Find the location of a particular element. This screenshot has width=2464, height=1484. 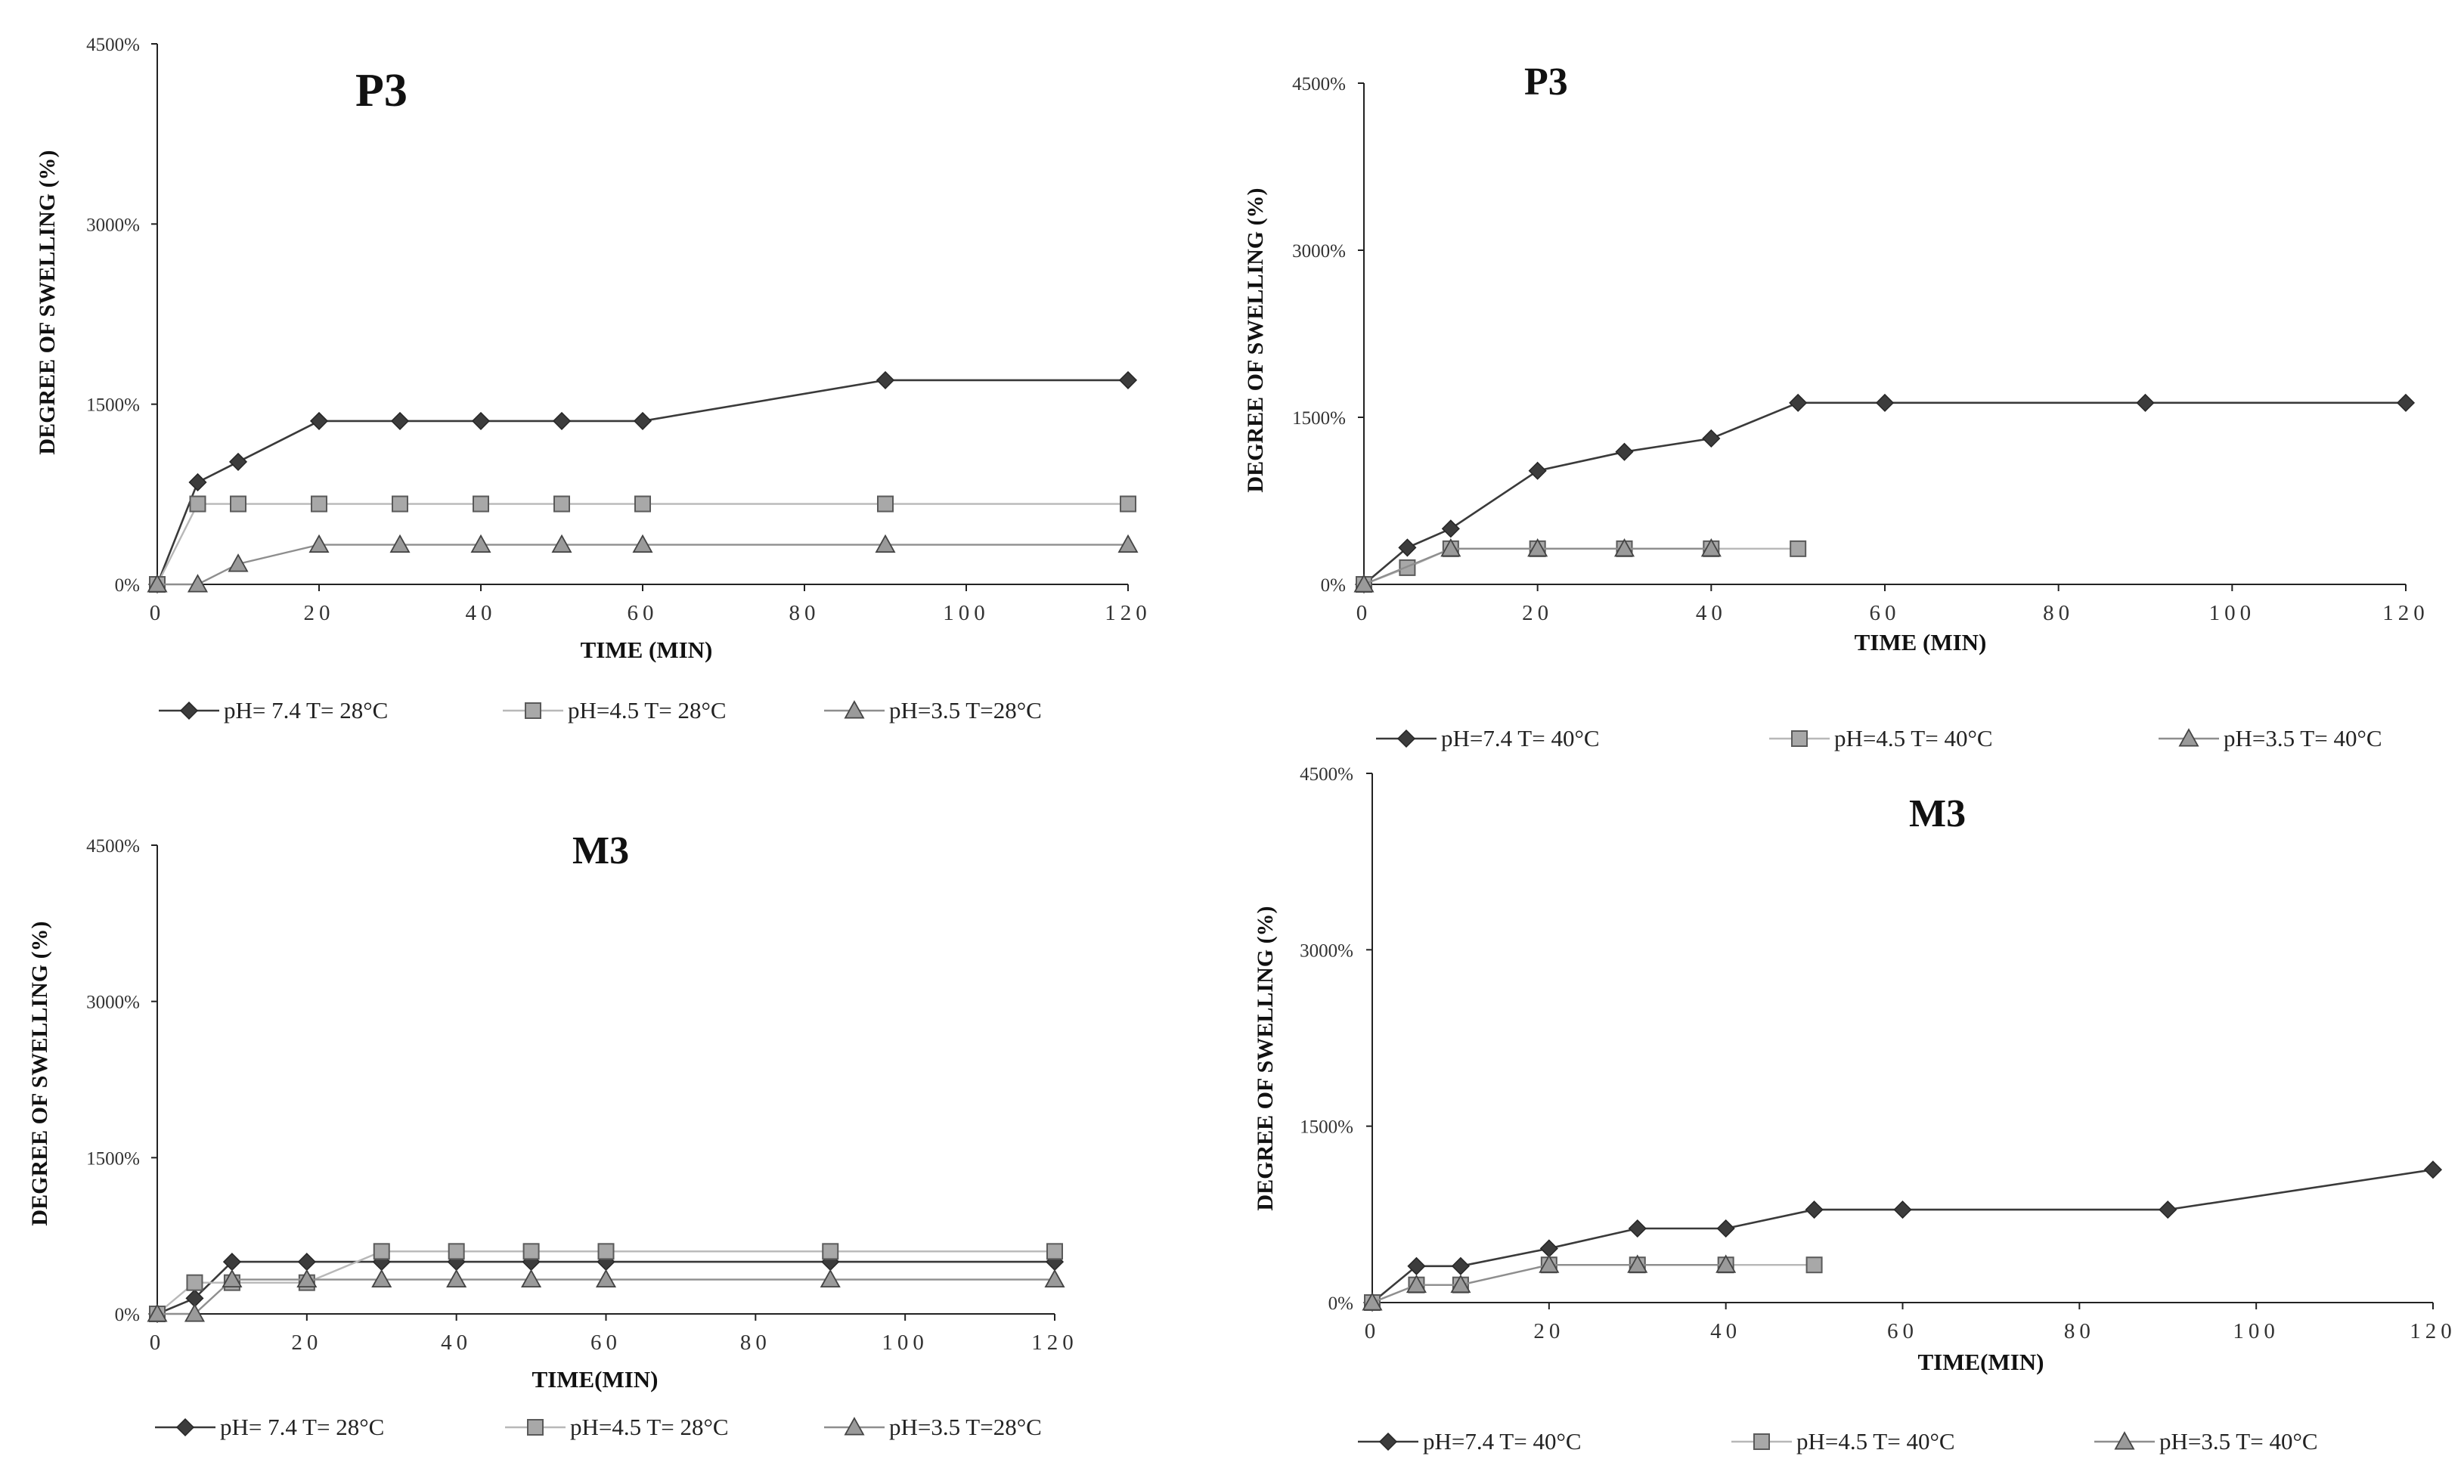

x-tick-label: 20 is located at coordinates (1537, 613).